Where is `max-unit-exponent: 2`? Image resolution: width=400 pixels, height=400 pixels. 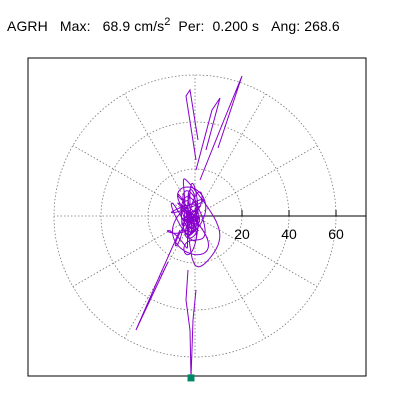 max-unit-exponent: 2 is located at coordinates (167, 22).